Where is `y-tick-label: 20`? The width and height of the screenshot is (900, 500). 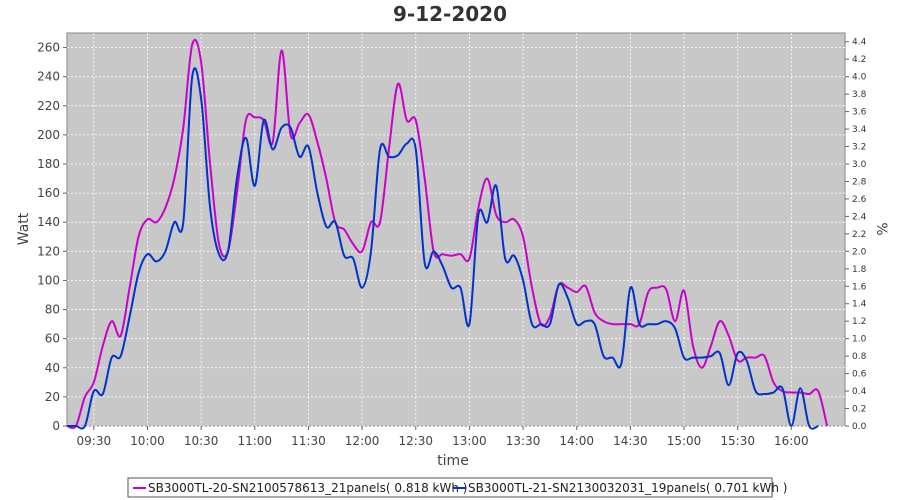
y-tick-label: 20 is located at coordinates (52, 397).